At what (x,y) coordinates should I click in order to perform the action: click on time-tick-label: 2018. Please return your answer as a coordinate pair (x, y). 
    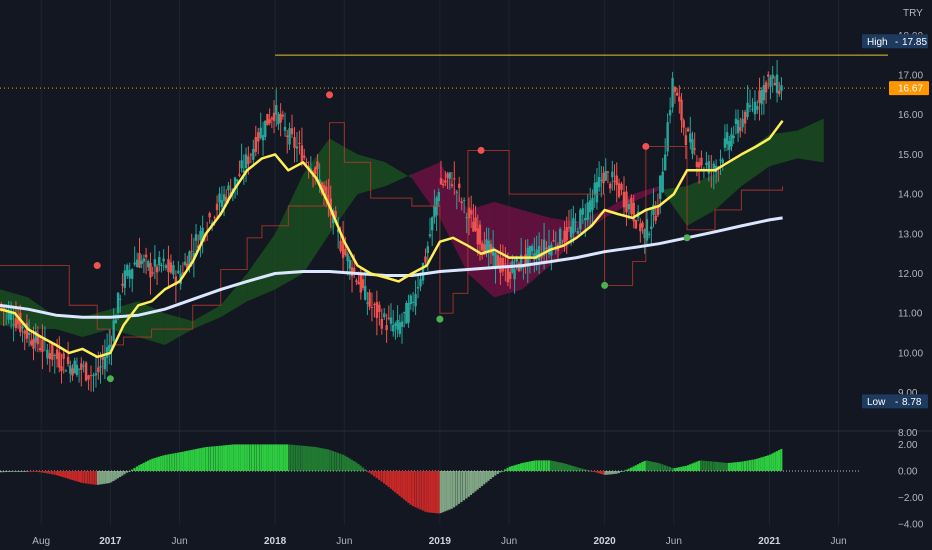
    Looking at the image, I should click on (275, 541).